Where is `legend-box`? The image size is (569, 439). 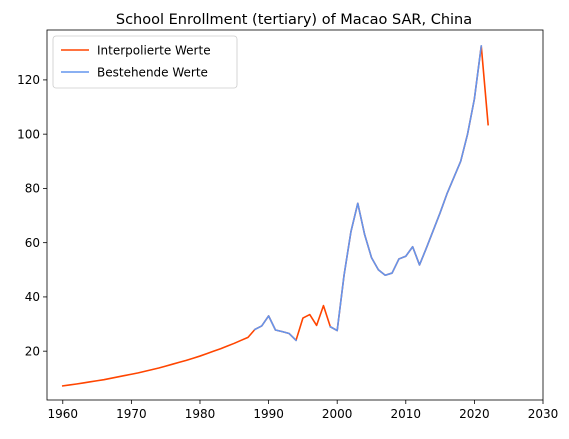 legend-box is located at coordinates (145, 62).